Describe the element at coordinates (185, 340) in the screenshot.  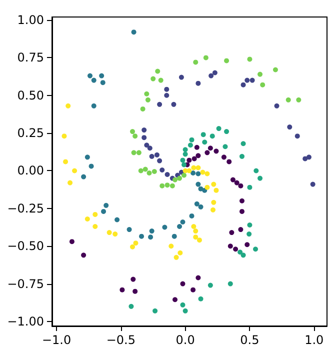
I see `x-tick-label: 0.0` at that location.